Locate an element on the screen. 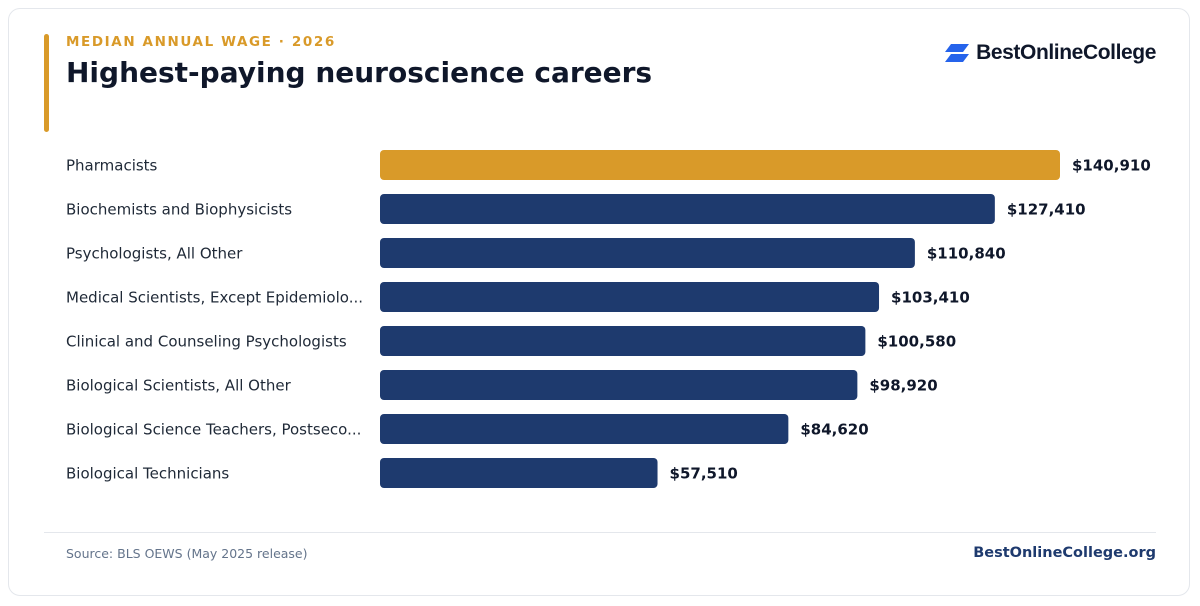 The width and height of the screenshot is (1200, 606). logo-shape-bottom is located at coordinates (957, 58).